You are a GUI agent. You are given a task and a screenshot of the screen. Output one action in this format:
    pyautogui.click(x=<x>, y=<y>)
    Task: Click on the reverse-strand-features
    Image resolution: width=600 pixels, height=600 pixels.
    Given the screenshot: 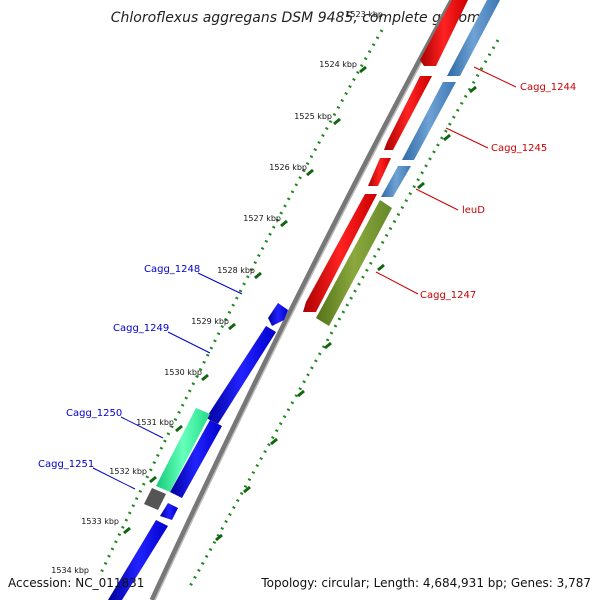 What is the action you would take?
    pyautogui.click(x=198, y=451)
    